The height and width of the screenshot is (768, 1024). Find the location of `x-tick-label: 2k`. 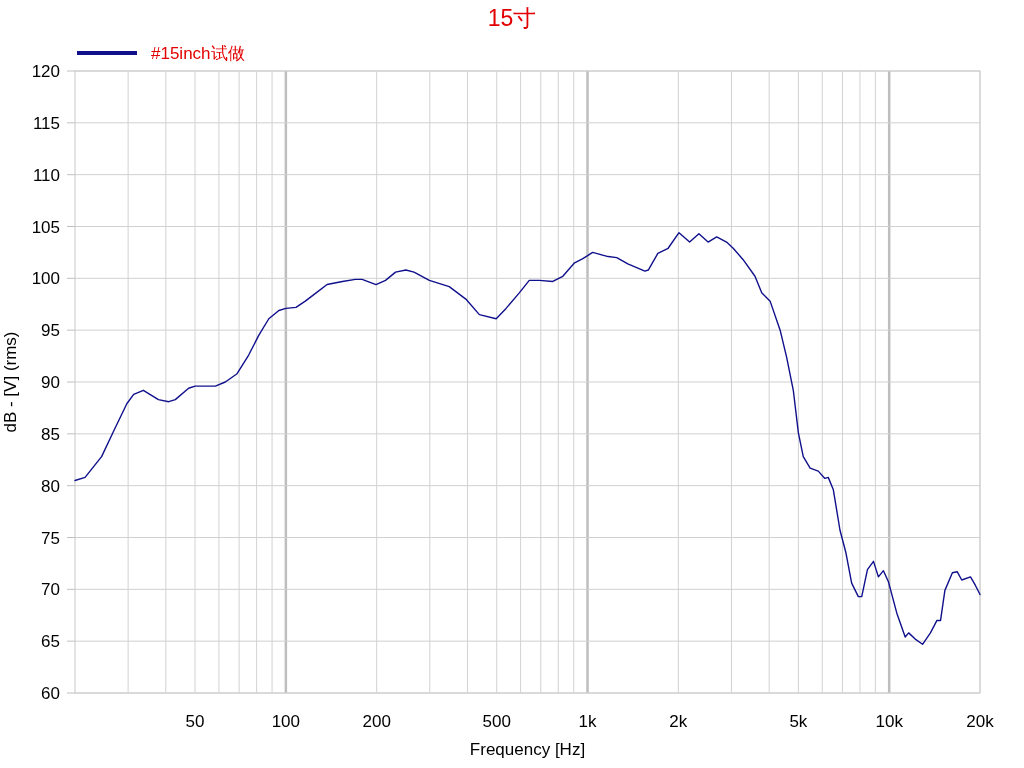

x-tick-label: 2k is located at coordinates (678, 721).